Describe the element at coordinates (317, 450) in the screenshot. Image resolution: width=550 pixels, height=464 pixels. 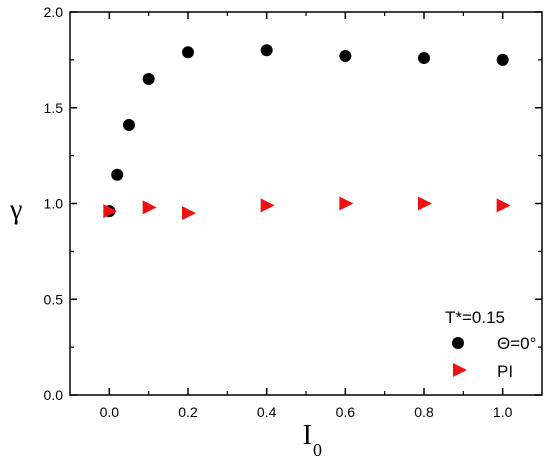
I see `x-axis-title-subscript: 0` at that location.